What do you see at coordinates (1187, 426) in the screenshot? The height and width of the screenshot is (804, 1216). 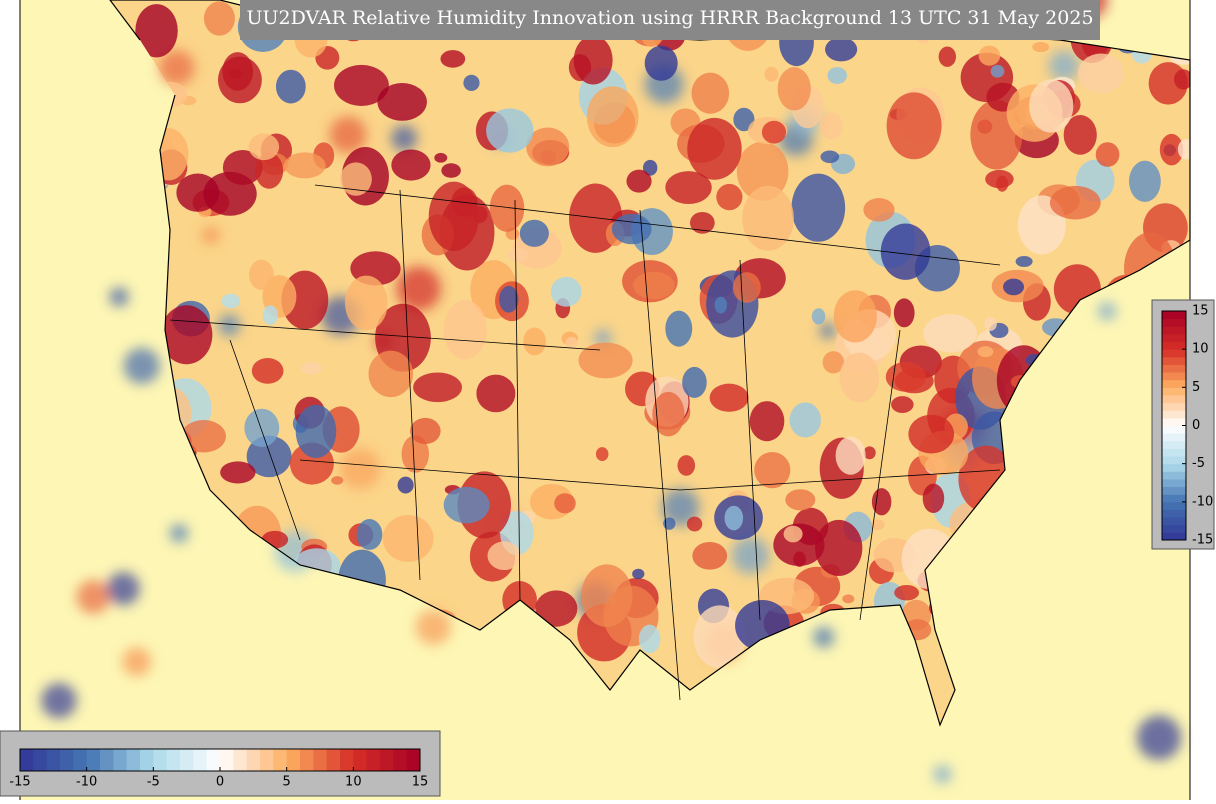 I see `colorbar-right: 15 10 5 0 -5 -10 -15` at bounding box center [1187, 426].